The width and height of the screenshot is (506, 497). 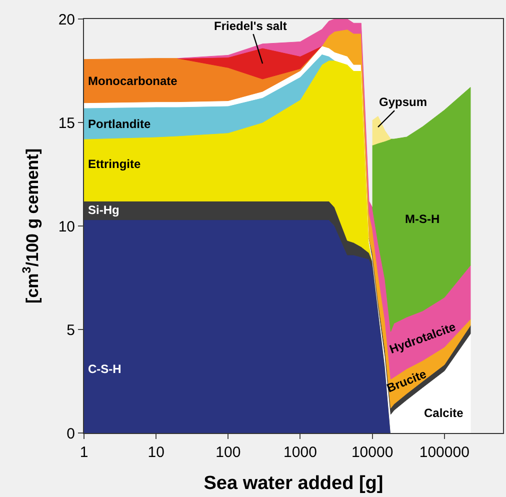 I want to click on series-label: Gypsum, so click(x=403, y=102).